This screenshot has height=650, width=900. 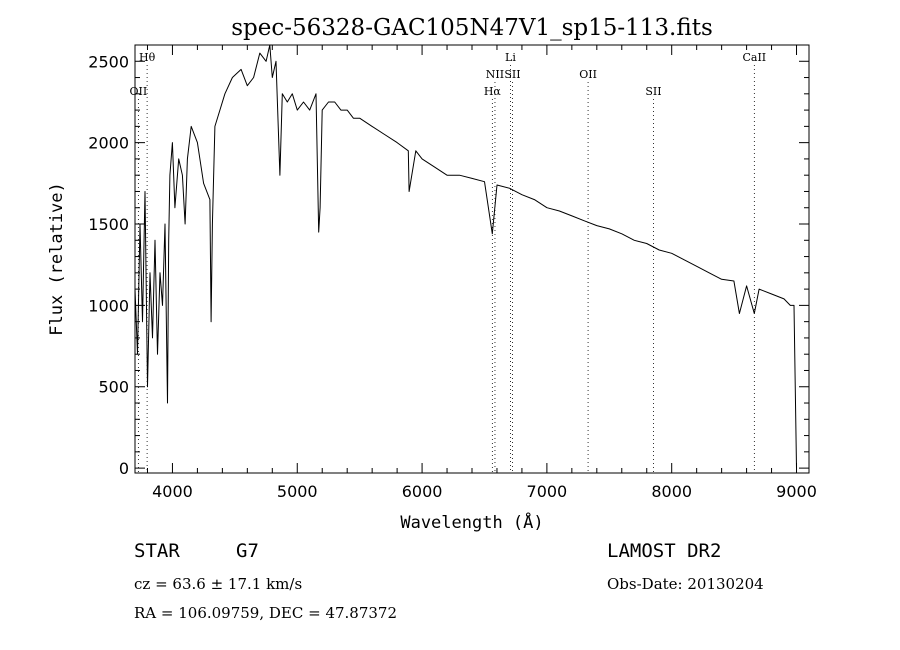 I want to click on y-tick-label: 2000, so click(x=108, y=143).